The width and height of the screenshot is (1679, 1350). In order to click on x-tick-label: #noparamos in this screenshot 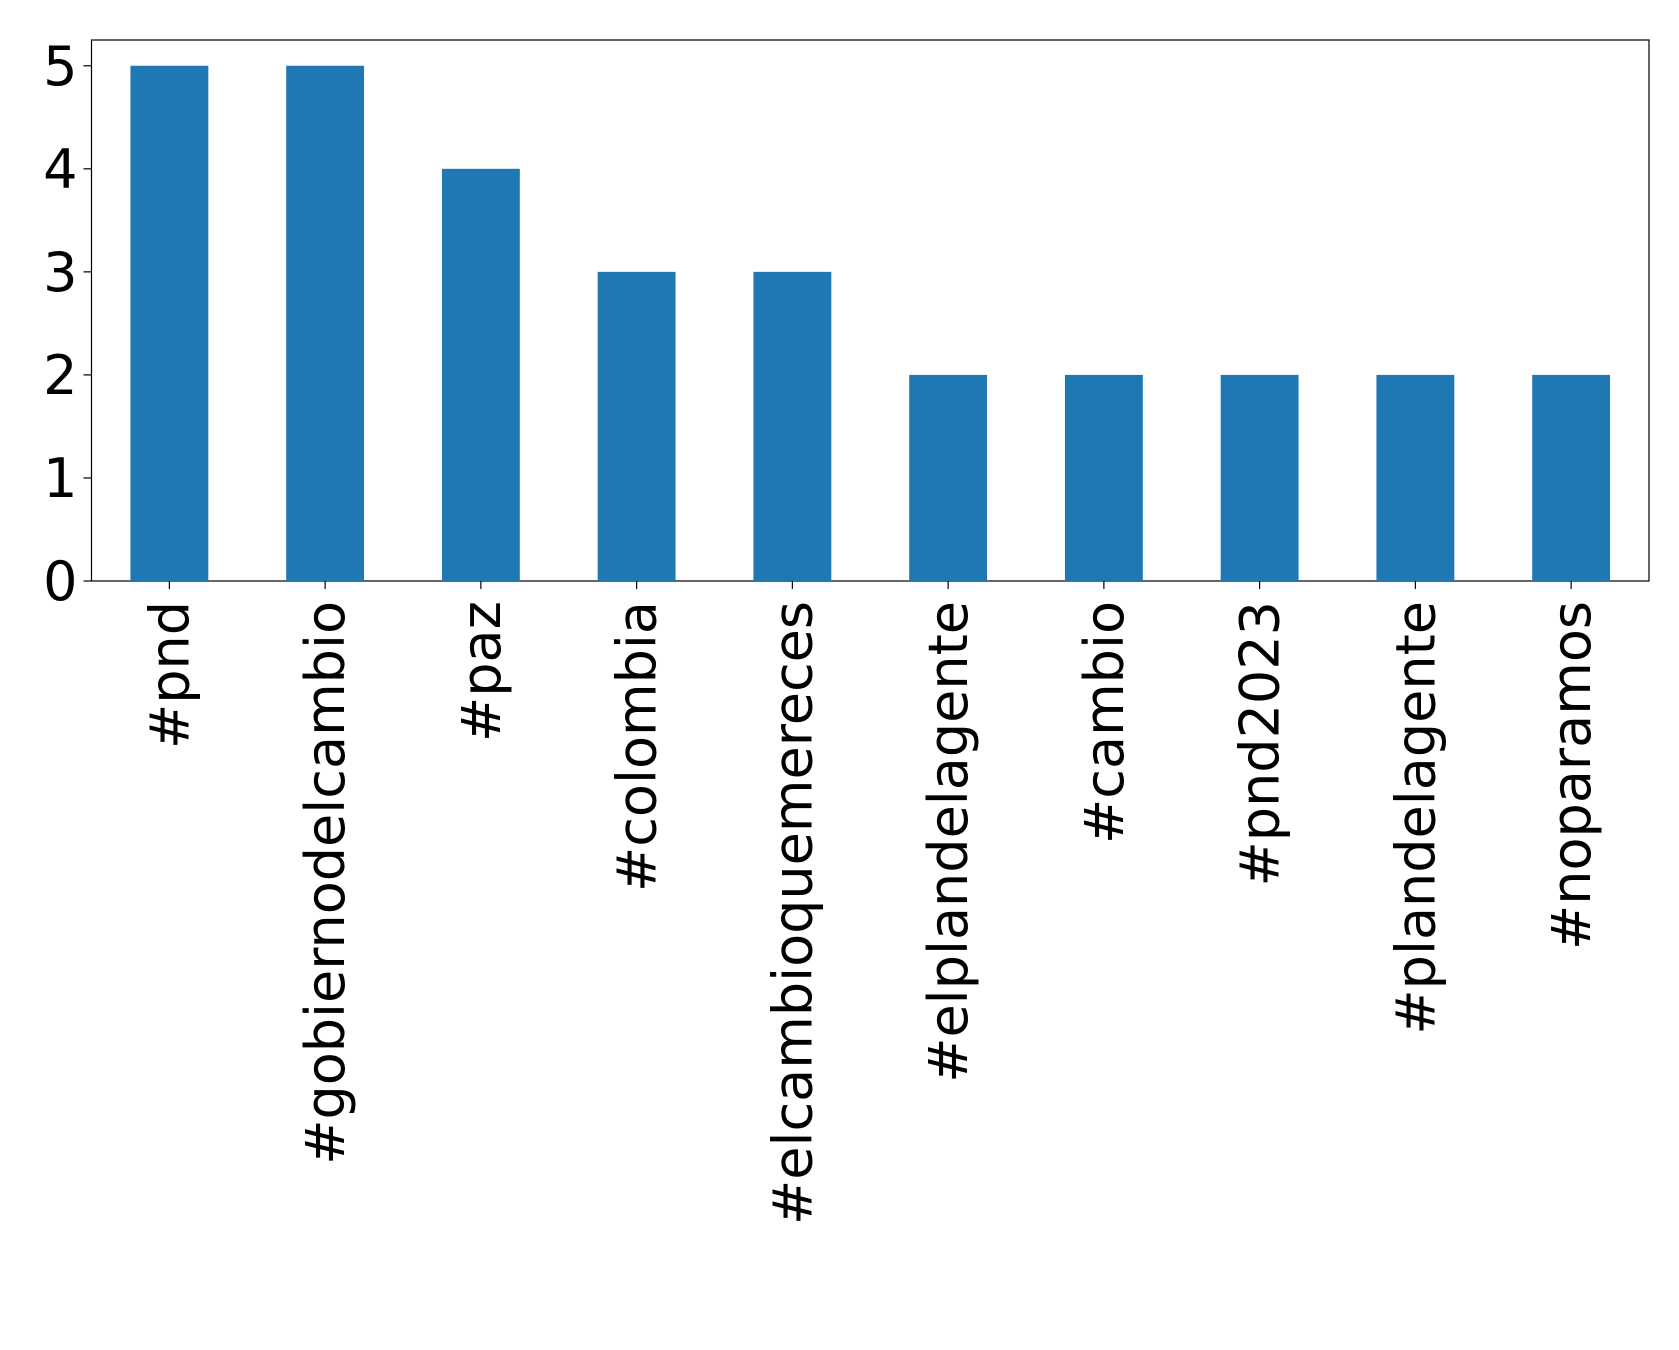, I will do `click(1571, 775)`.